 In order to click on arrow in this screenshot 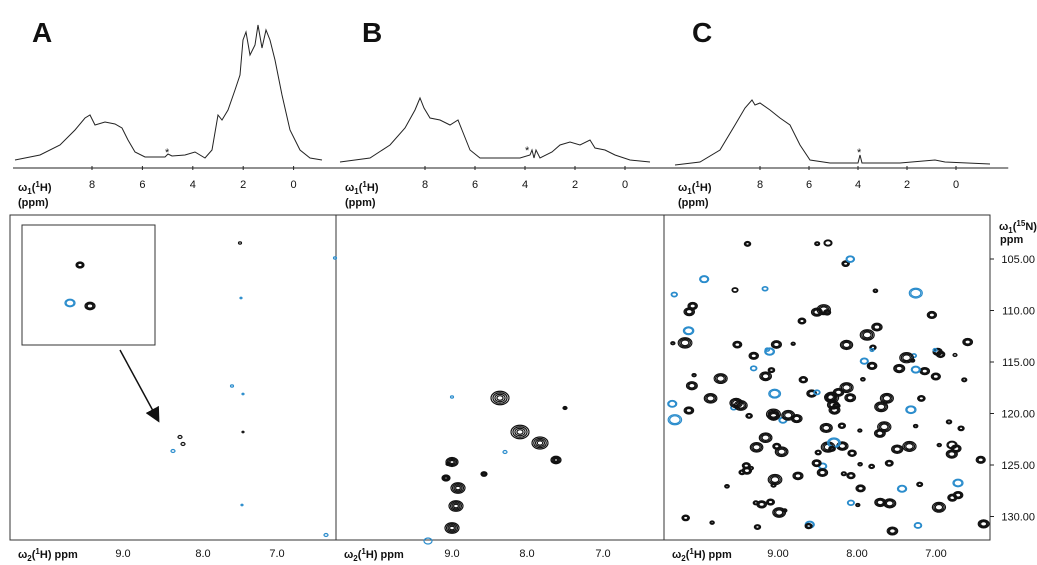, I will do `click(139, 386)`.